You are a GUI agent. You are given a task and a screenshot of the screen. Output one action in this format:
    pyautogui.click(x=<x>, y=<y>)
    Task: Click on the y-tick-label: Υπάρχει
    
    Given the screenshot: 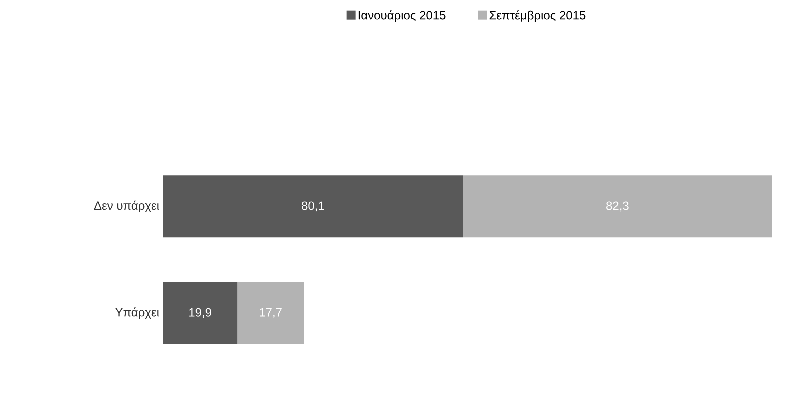 What is the action you would take?
    pyautogui.click(x=138, y=314)
    